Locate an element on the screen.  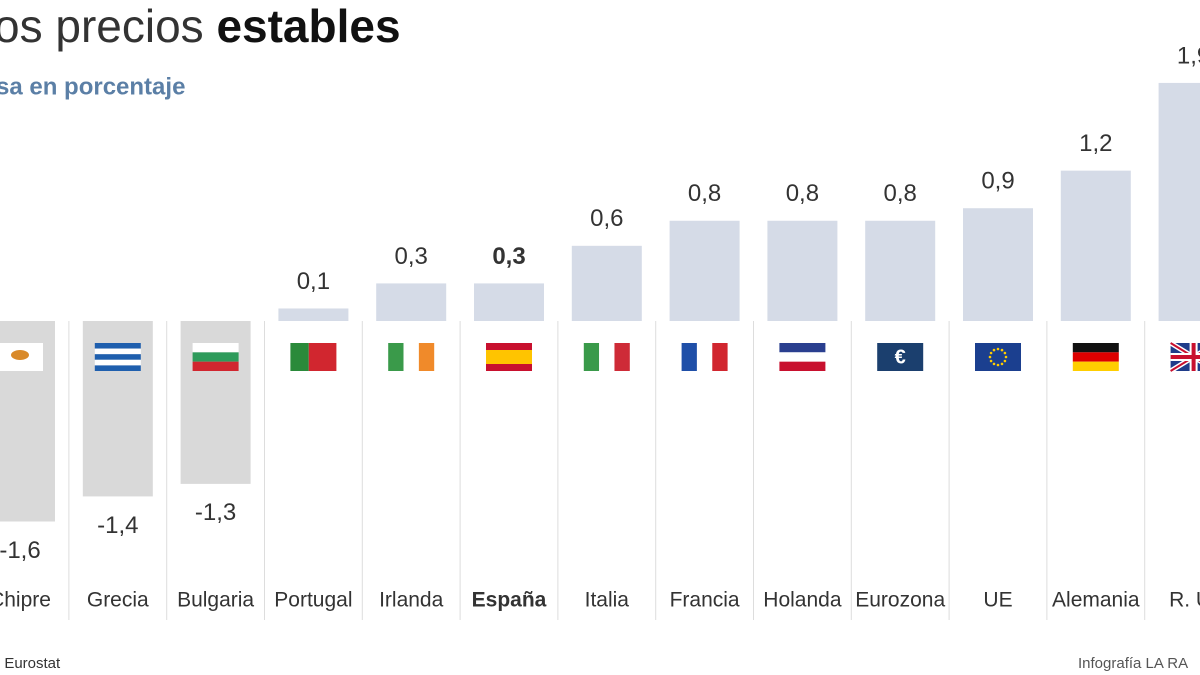
flag-detail: € is located at coordinates (900, 357).